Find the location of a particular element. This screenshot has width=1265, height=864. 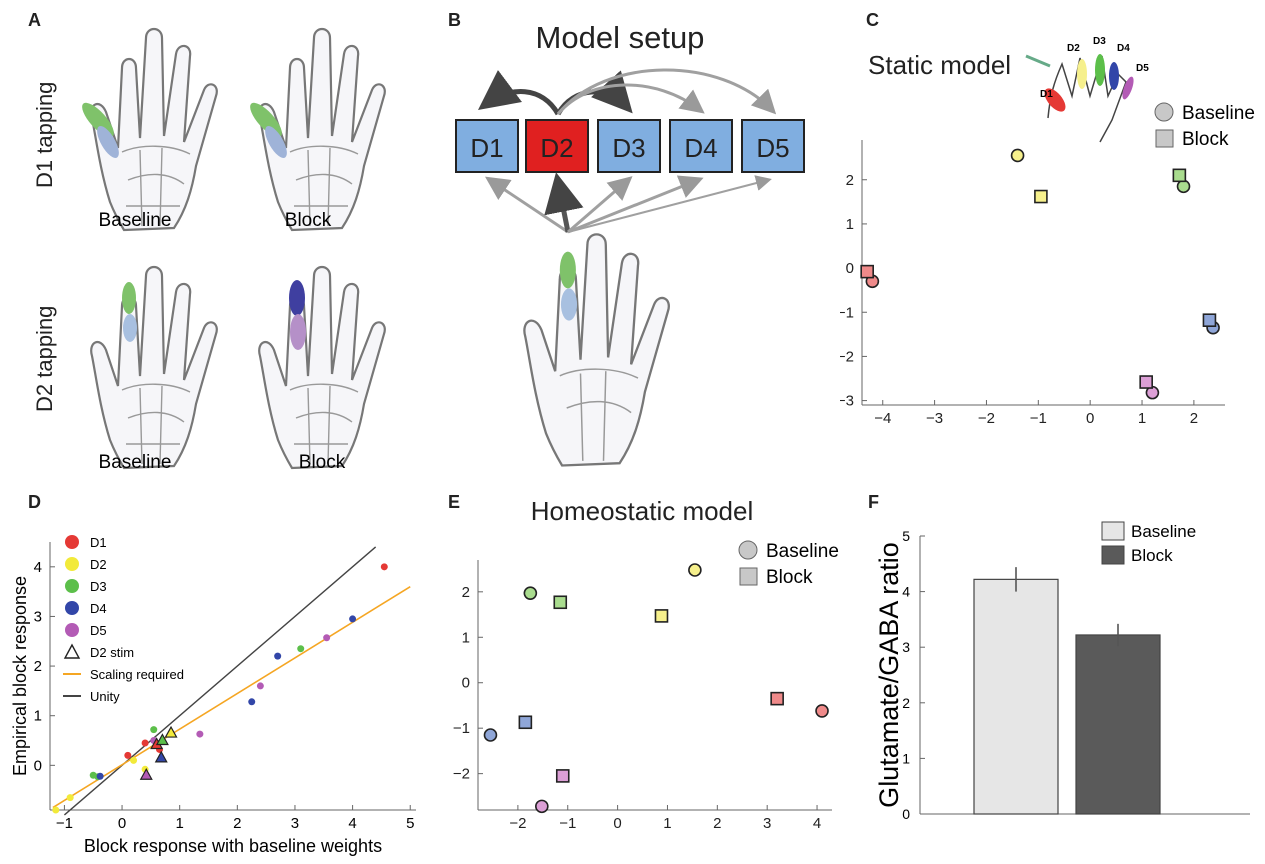

f-y-tick-label: 4 is located at coordinates (906, 592).